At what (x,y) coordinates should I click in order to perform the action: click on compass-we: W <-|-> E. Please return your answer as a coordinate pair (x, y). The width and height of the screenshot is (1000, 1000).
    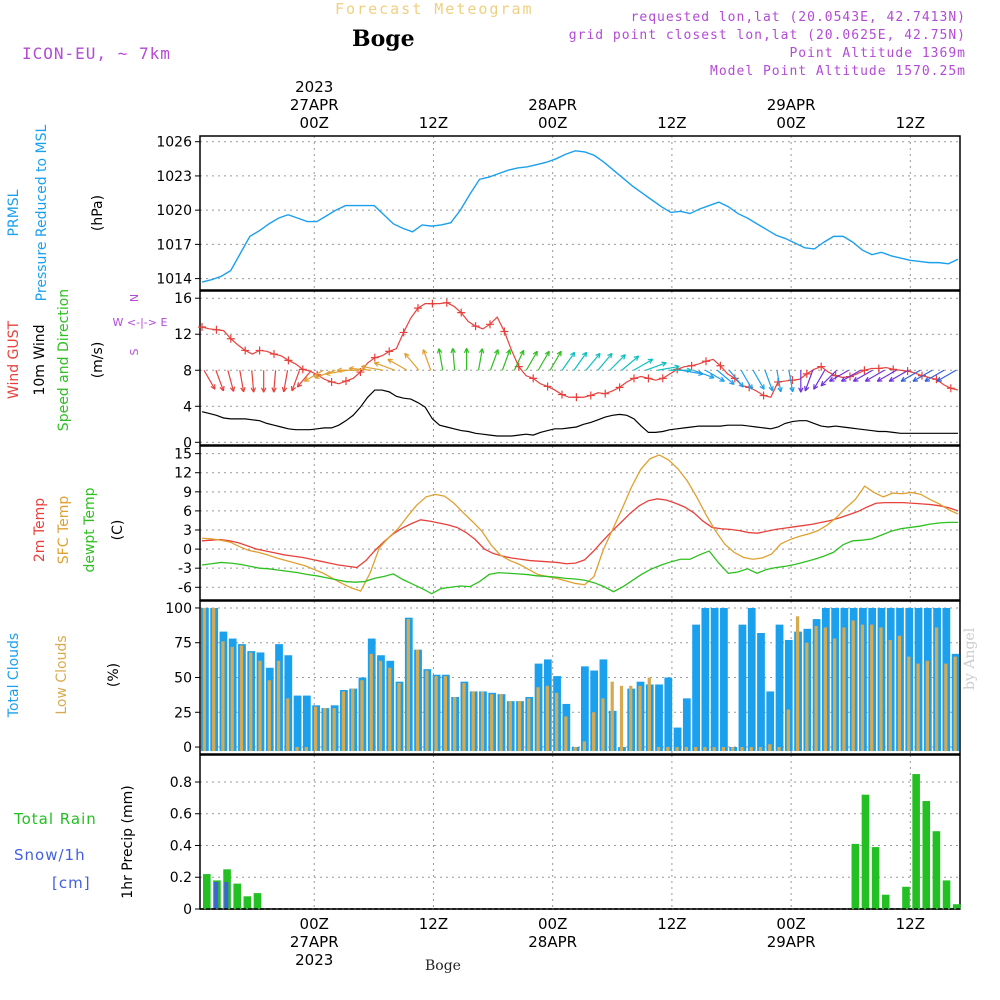
    Looking at the image, I should click on (140, 322).